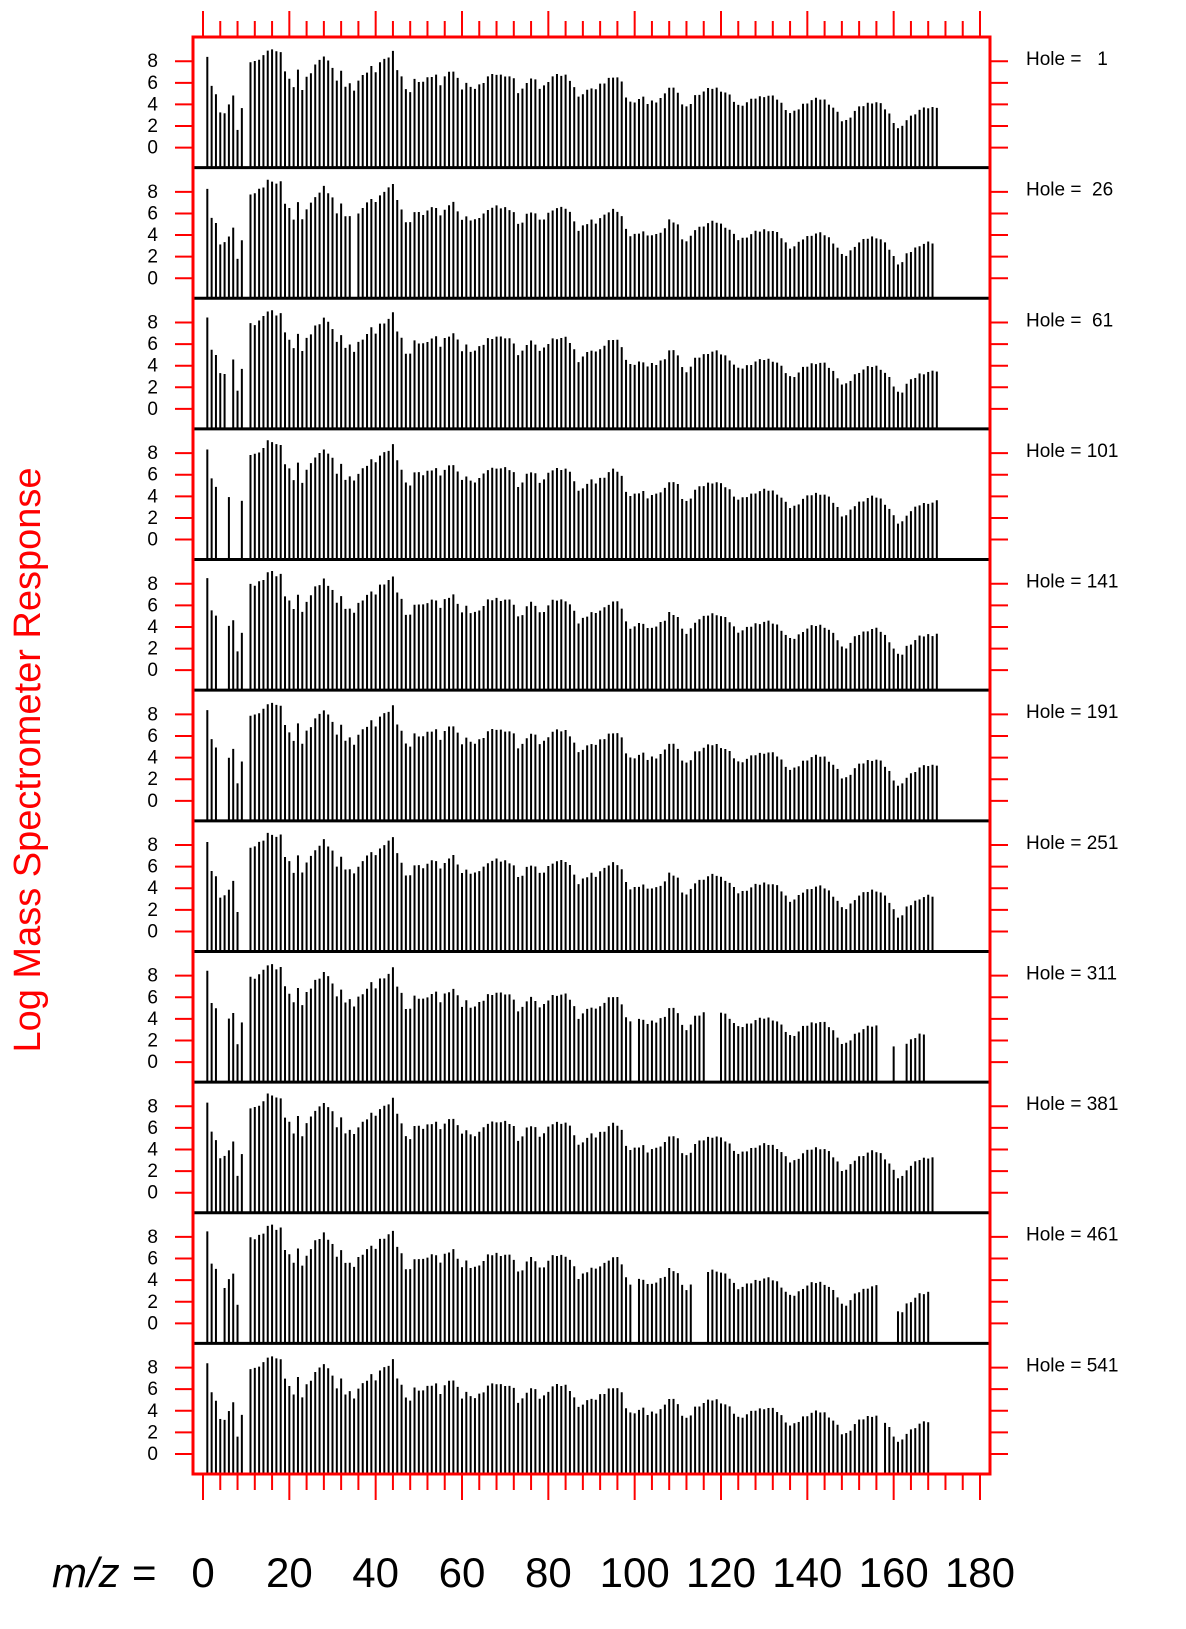 Image resolution: width=1186 pixels, height=1629 pixels. I want to click on panel-label: Hole = 61, so click(1069, 320).